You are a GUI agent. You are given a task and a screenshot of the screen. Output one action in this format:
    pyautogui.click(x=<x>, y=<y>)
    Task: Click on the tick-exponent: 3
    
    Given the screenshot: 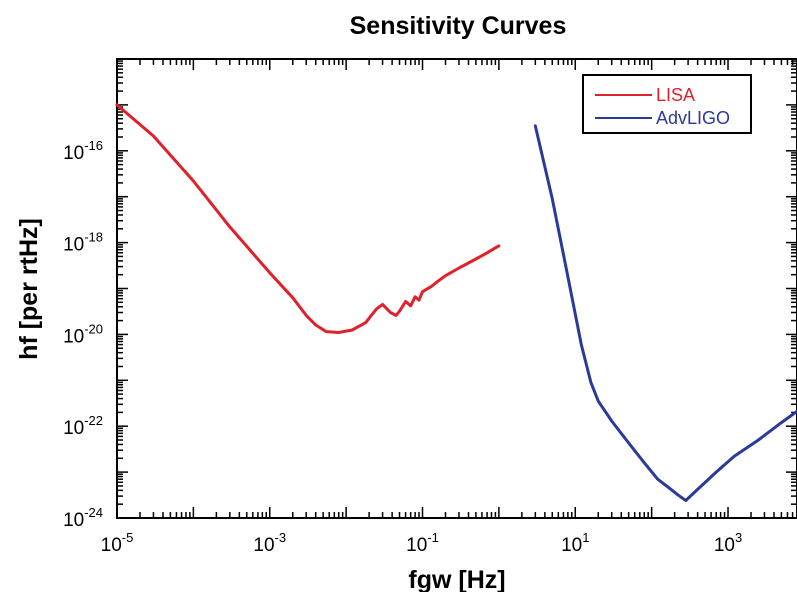 What is the action you would take?
    pyautogui.click(x=738, y=537)
    